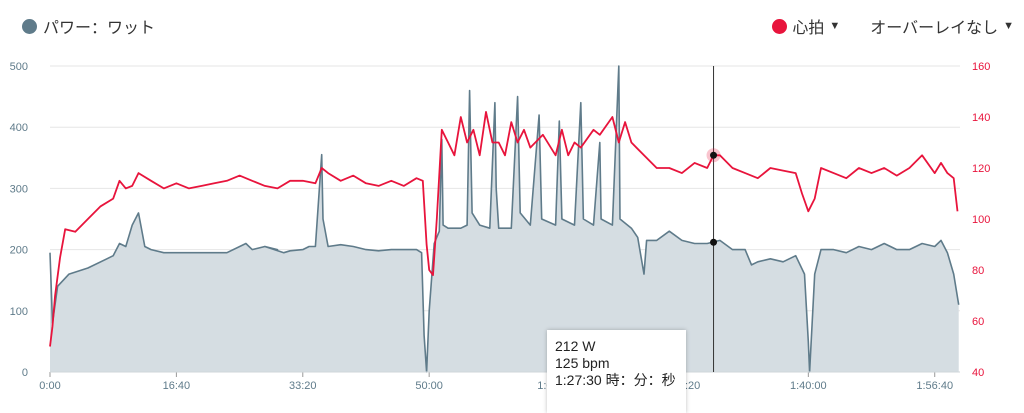 This screenshot has width=1024, height=413. I want to click on power-cursor-point, so click(714, 242).